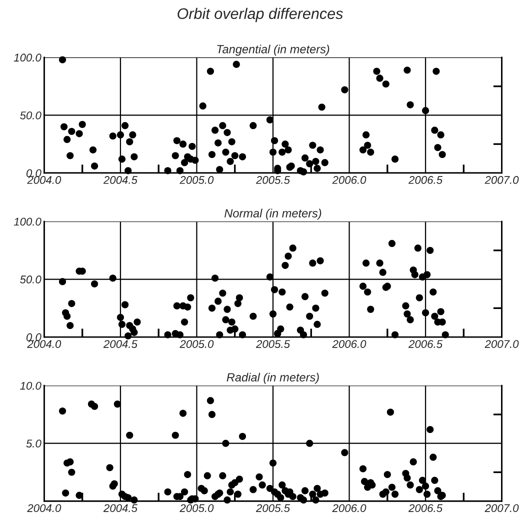 This screenshot has height=522, width=520. Describe the element at coordinates (273, 214) in the screenshot. I see `chart-subtitle: Normal (in meters)` at that location.